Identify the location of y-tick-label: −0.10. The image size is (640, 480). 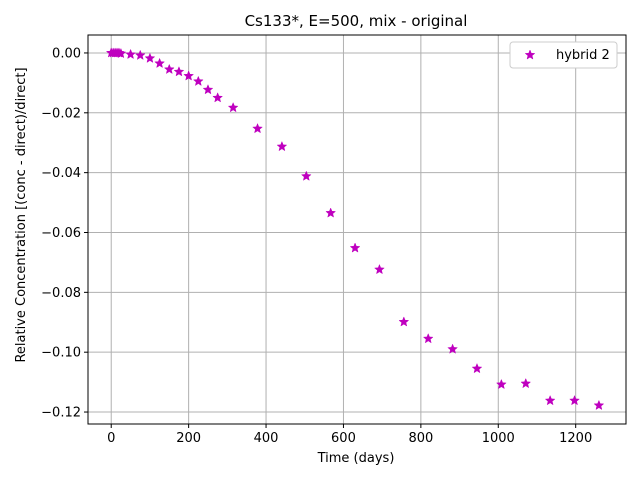
(61, 353).